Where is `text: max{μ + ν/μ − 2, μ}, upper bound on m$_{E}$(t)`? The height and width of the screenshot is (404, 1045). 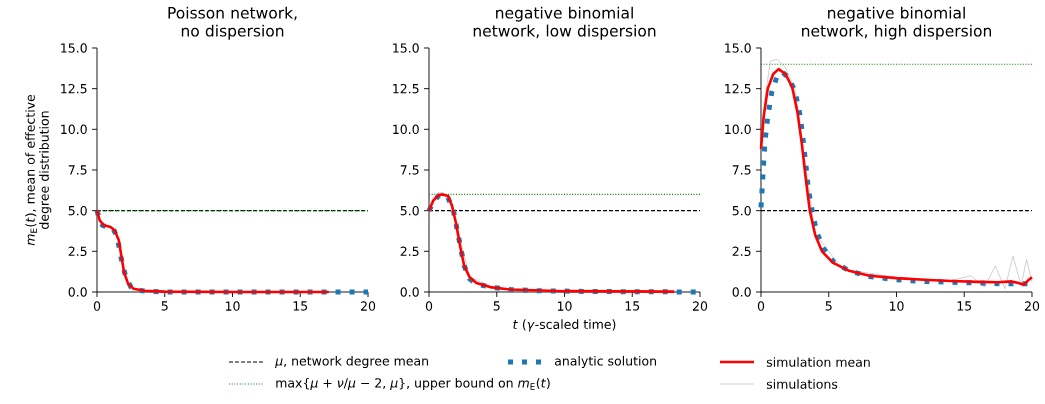
text: max{μ + ν/μ − 2, μ}, upper bound on m$_{E}$(t) is located at coordinates (413, 384).